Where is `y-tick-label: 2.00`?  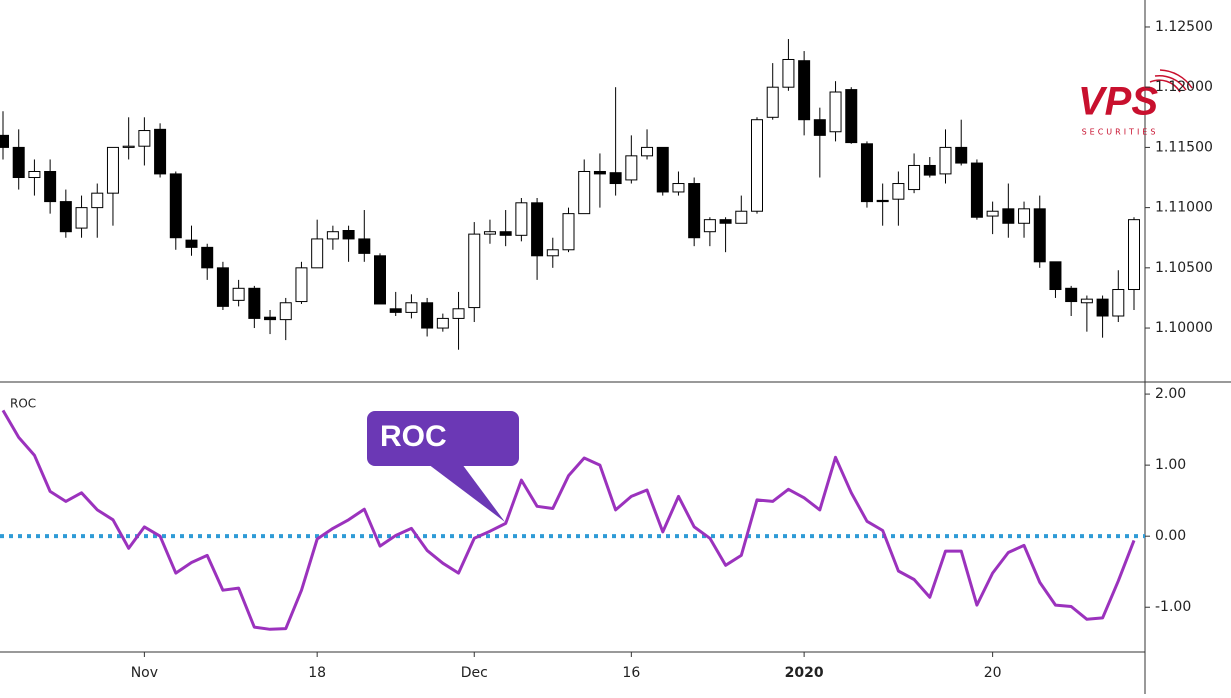
y-tick-label: 2.00 is located at coordinates (1170, 394).